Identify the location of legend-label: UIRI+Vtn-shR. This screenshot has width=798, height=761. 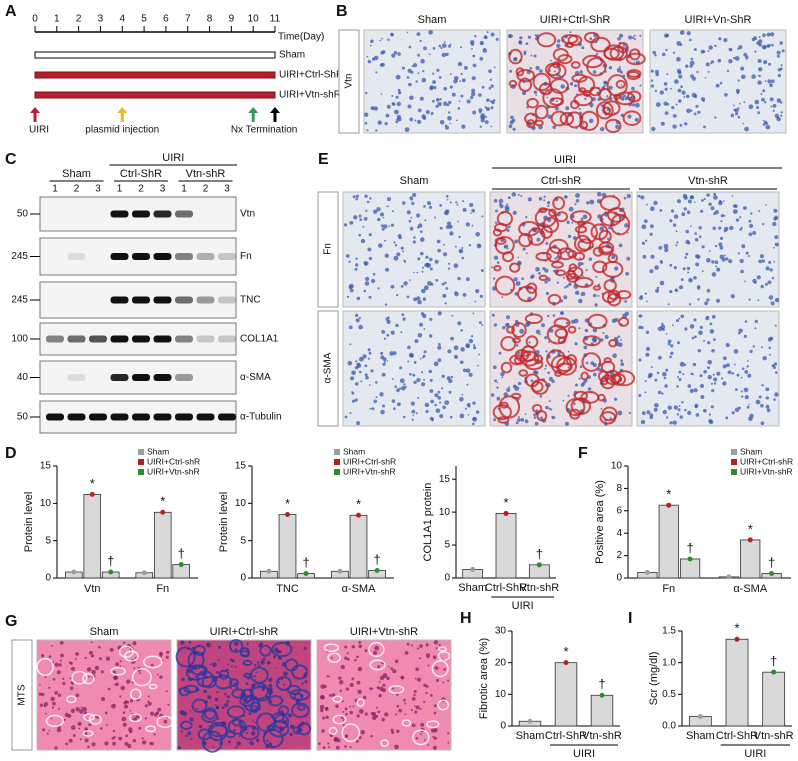
(369, 471).